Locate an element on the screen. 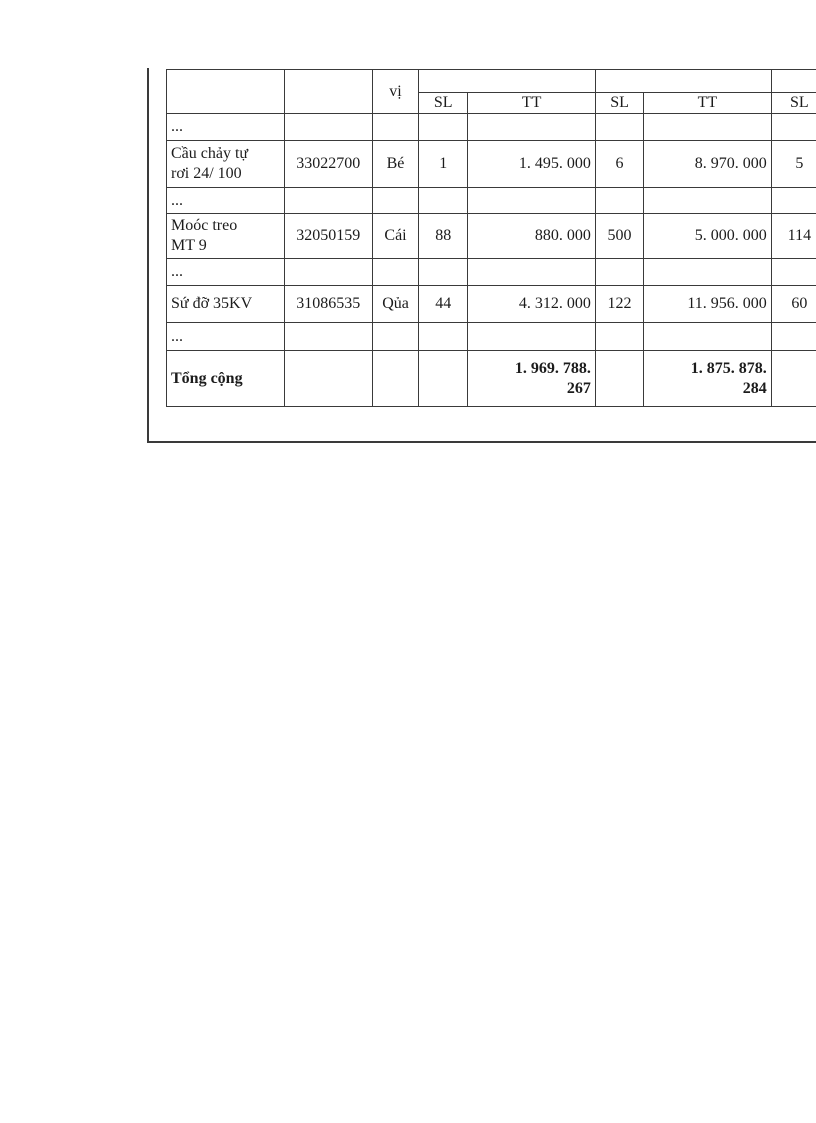 Image resolution: width=816 pixels, height=1123 pixels. header-row-sub: SL TT SL TT SL is located at coordinates (491, 103).